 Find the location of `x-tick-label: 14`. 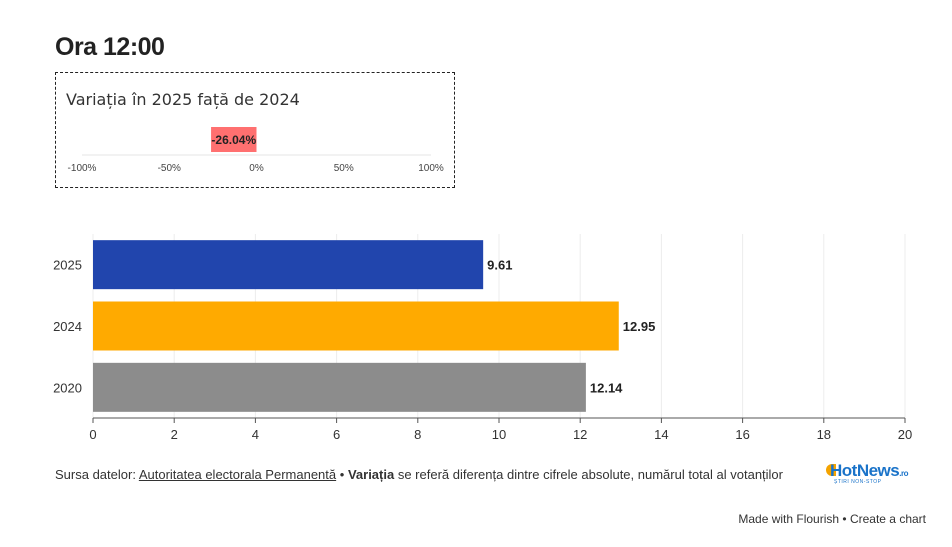

x-tick-label: 14 is located at coordinates (661, 434).